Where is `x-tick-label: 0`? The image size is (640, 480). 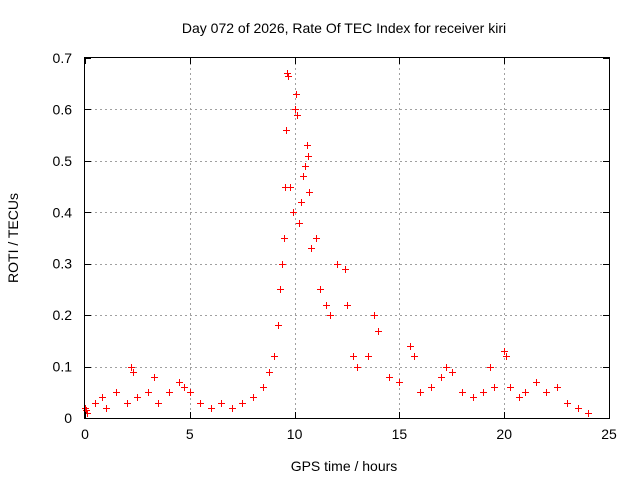
x-tick-label: 0 is located at coordinates (85, 434).